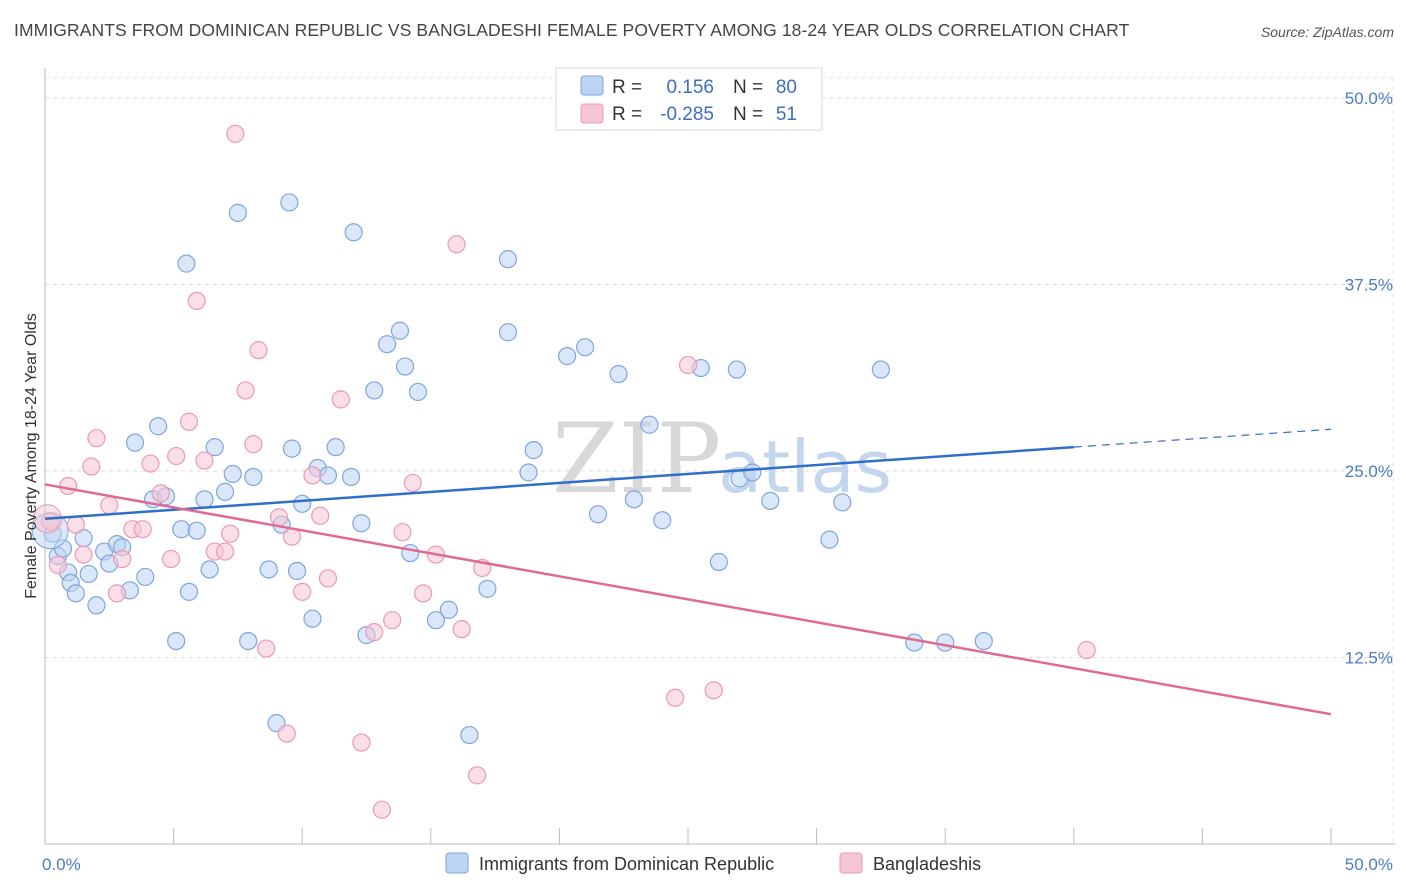 This screenshot has width=1406, height=892. I want to click on legend-blue-swatch, so click(592, 85).